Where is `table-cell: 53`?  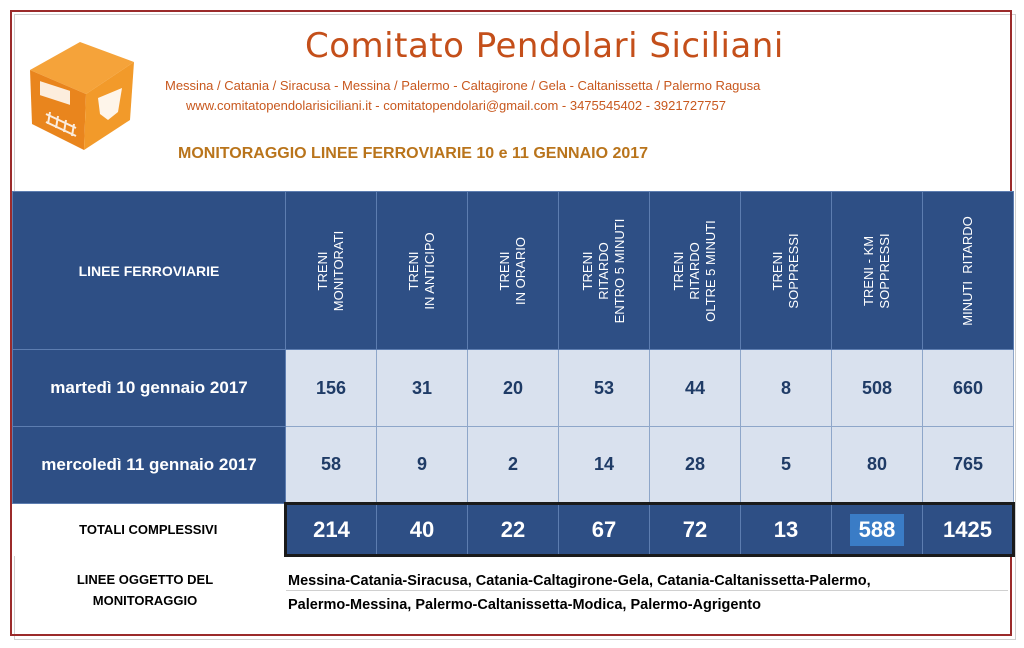
table-cell: 53 is located at coordinates (604, 388).